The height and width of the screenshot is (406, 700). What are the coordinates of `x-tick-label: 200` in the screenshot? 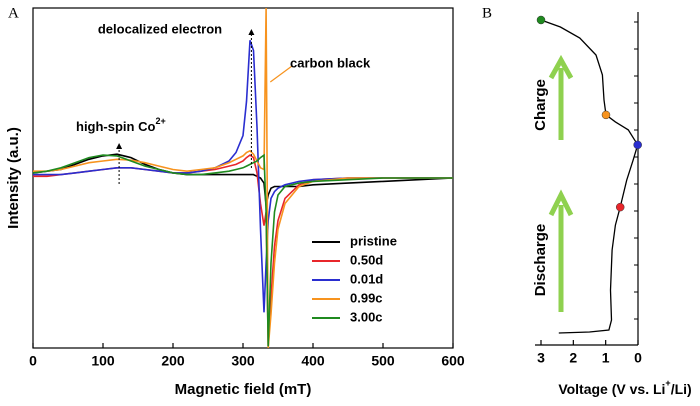 It's located at (173, 361).